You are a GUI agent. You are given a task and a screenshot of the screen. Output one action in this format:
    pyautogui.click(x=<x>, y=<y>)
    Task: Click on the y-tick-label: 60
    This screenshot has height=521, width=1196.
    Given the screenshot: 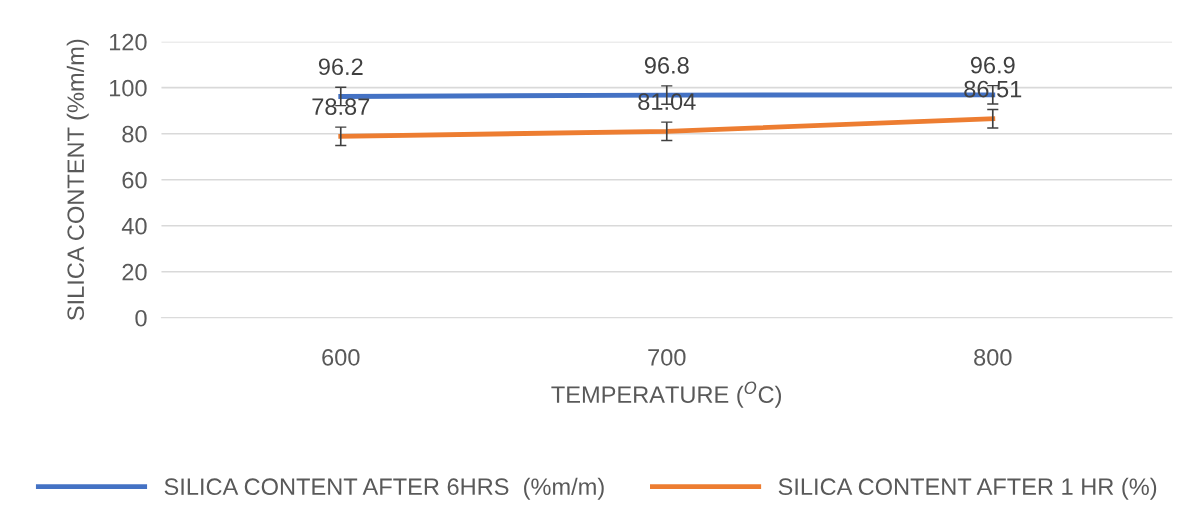 What is the action you would take?
    pyautogui.click(x=134, y=180)
    